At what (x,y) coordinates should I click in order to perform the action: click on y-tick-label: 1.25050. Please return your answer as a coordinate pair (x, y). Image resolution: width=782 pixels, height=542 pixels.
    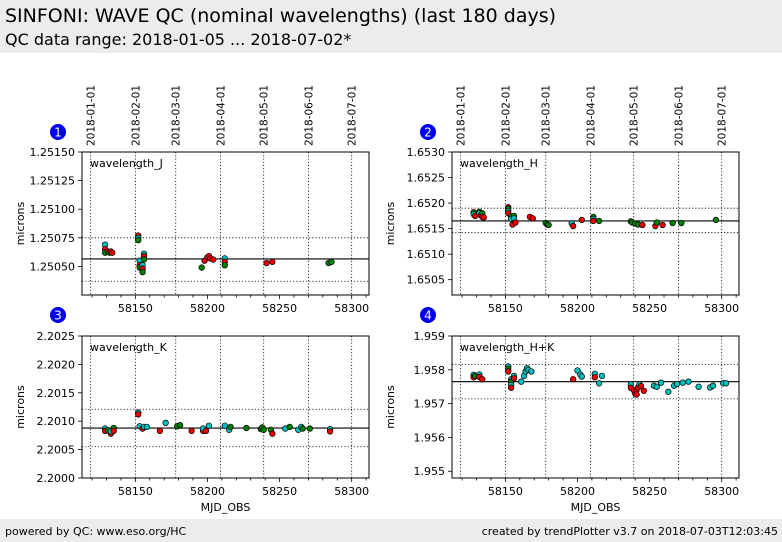
    Looking at the image, I should click on (53, 266).